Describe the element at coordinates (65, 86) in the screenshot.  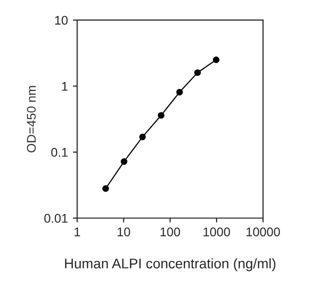
I see `y-tick-label: 1` at that location.